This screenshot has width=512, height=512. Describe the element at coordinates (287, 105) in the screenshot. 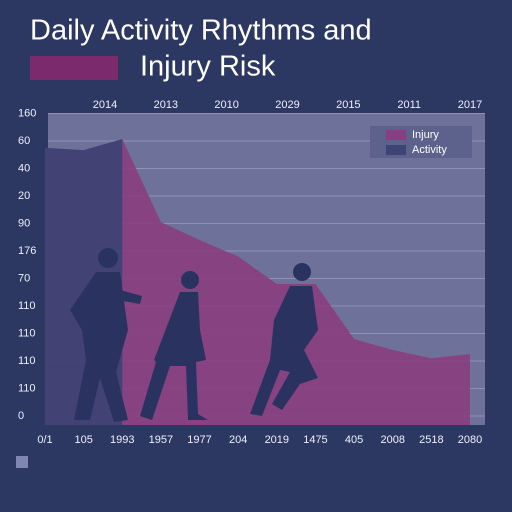

I see `top-tick-label: 2029` at that location.